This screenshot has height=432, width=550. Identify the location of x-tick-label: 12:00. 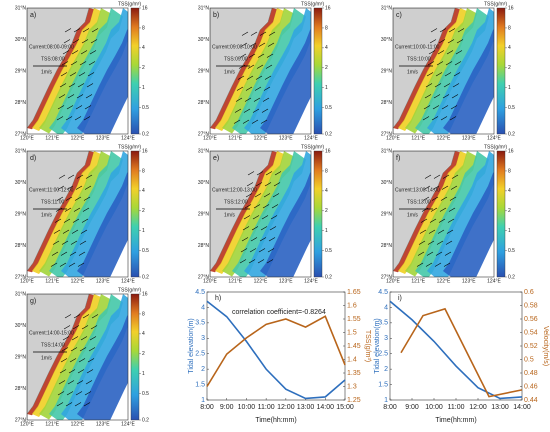
(286, 407).